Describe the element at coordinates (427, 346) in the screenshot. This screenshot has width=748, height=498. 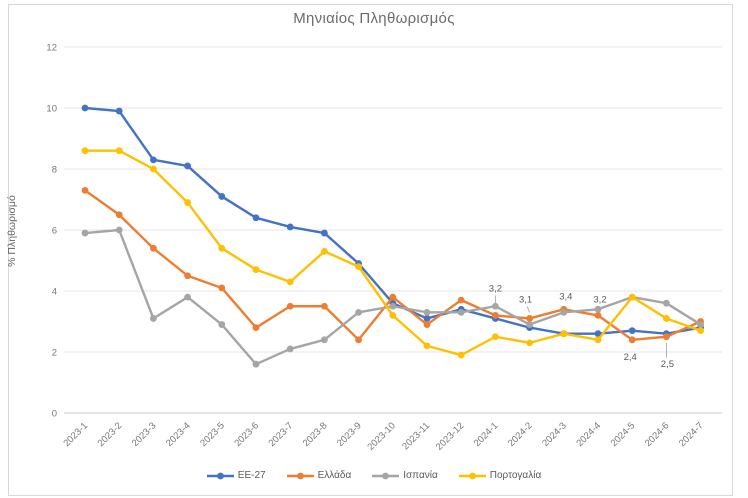
I see `data-point-Πορτογαλία-2023-11` at that location.